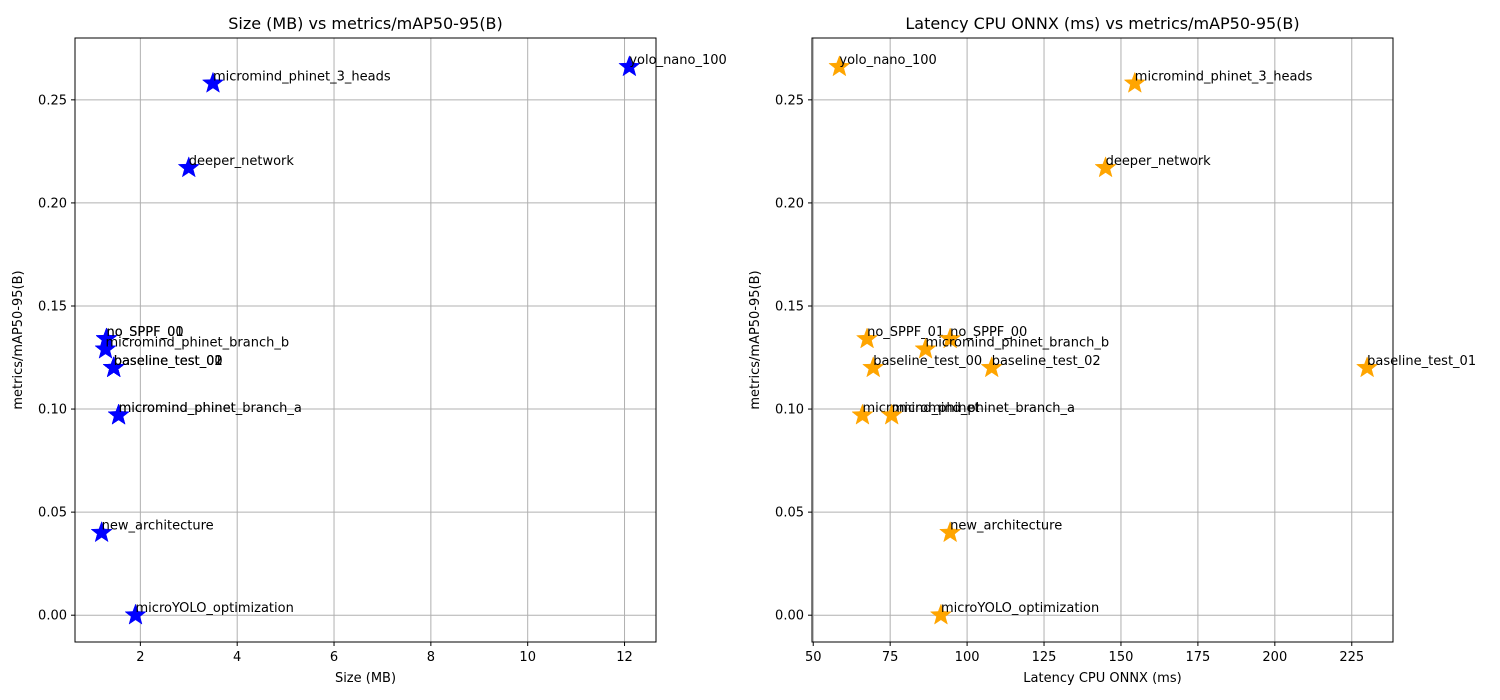  Describe the element at coordinates (140, 657) in the screenshot. I see `x-tick-label: 2` at that location.